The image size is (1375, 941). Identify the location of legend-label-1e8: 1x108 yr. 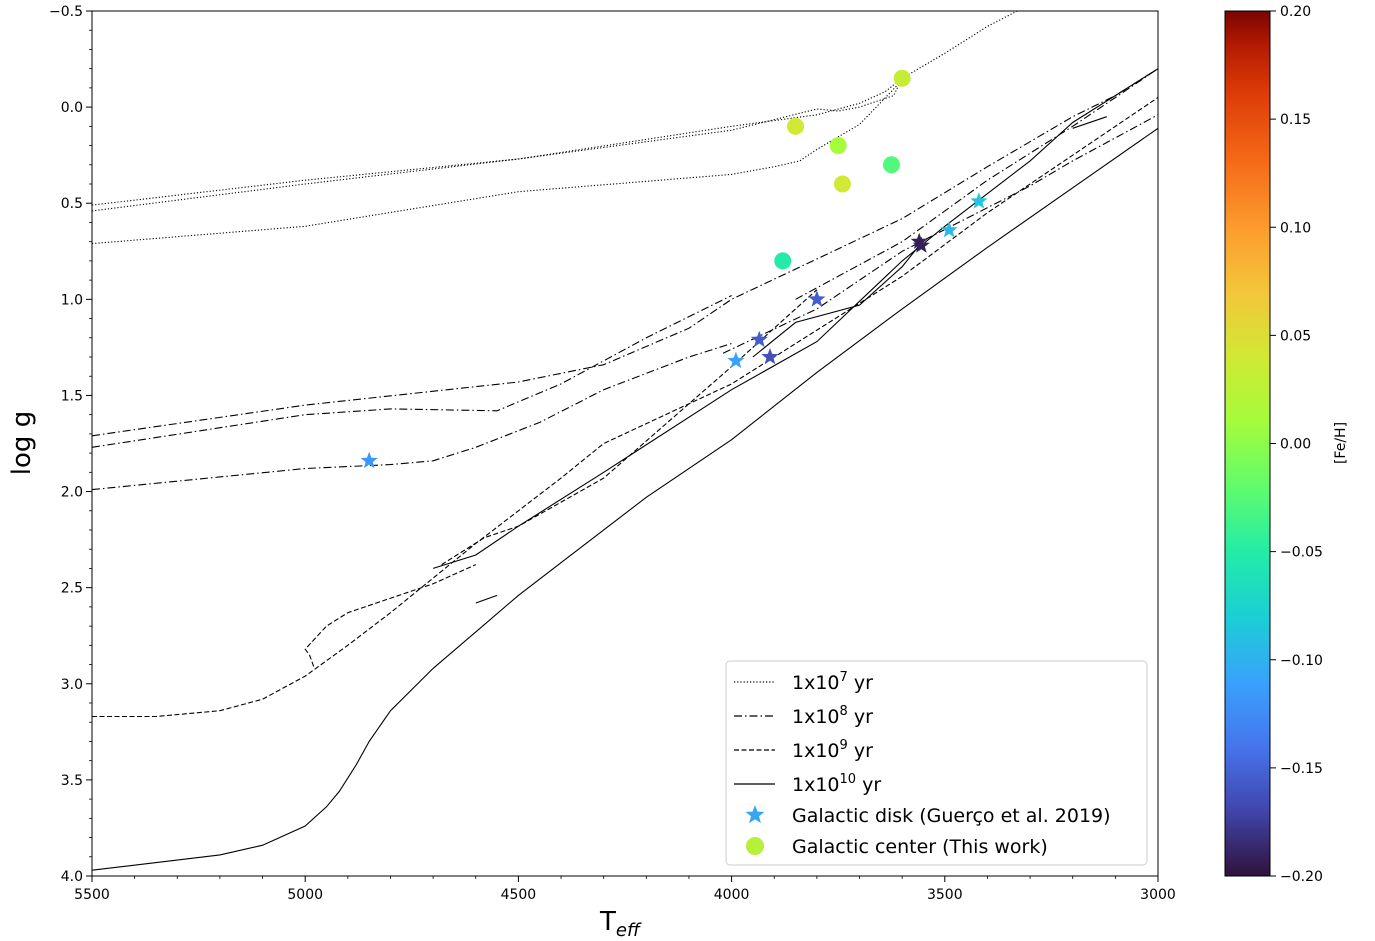
(832, 716).